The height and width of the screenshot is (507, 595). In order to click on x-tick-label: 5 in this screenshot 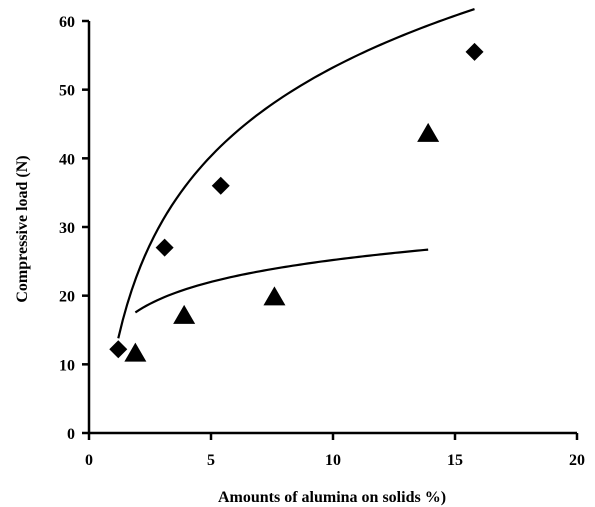, I will do `click(211, 460)`.